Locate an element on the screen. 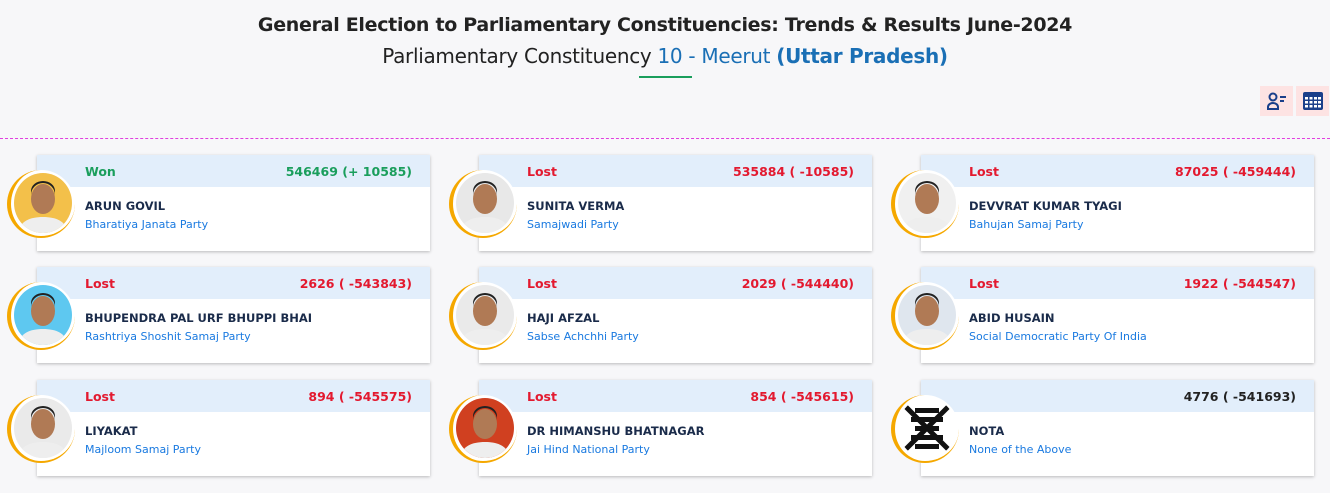  party-name: Bharatiya Janata Party is located at coordinates (147, 224).